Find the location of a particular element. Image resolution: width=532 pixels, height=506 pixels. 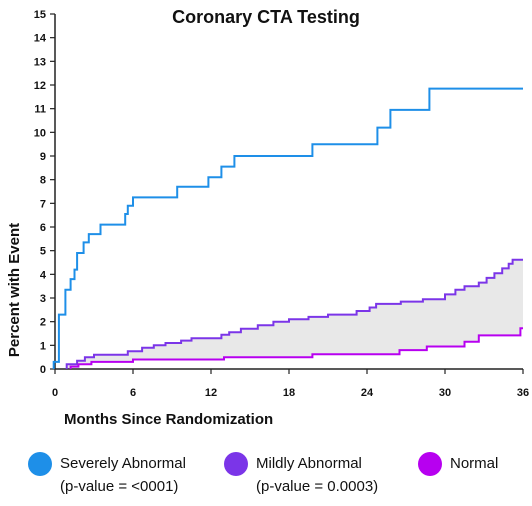

x-tick-label: 18 is located at coordinates (289, 393).